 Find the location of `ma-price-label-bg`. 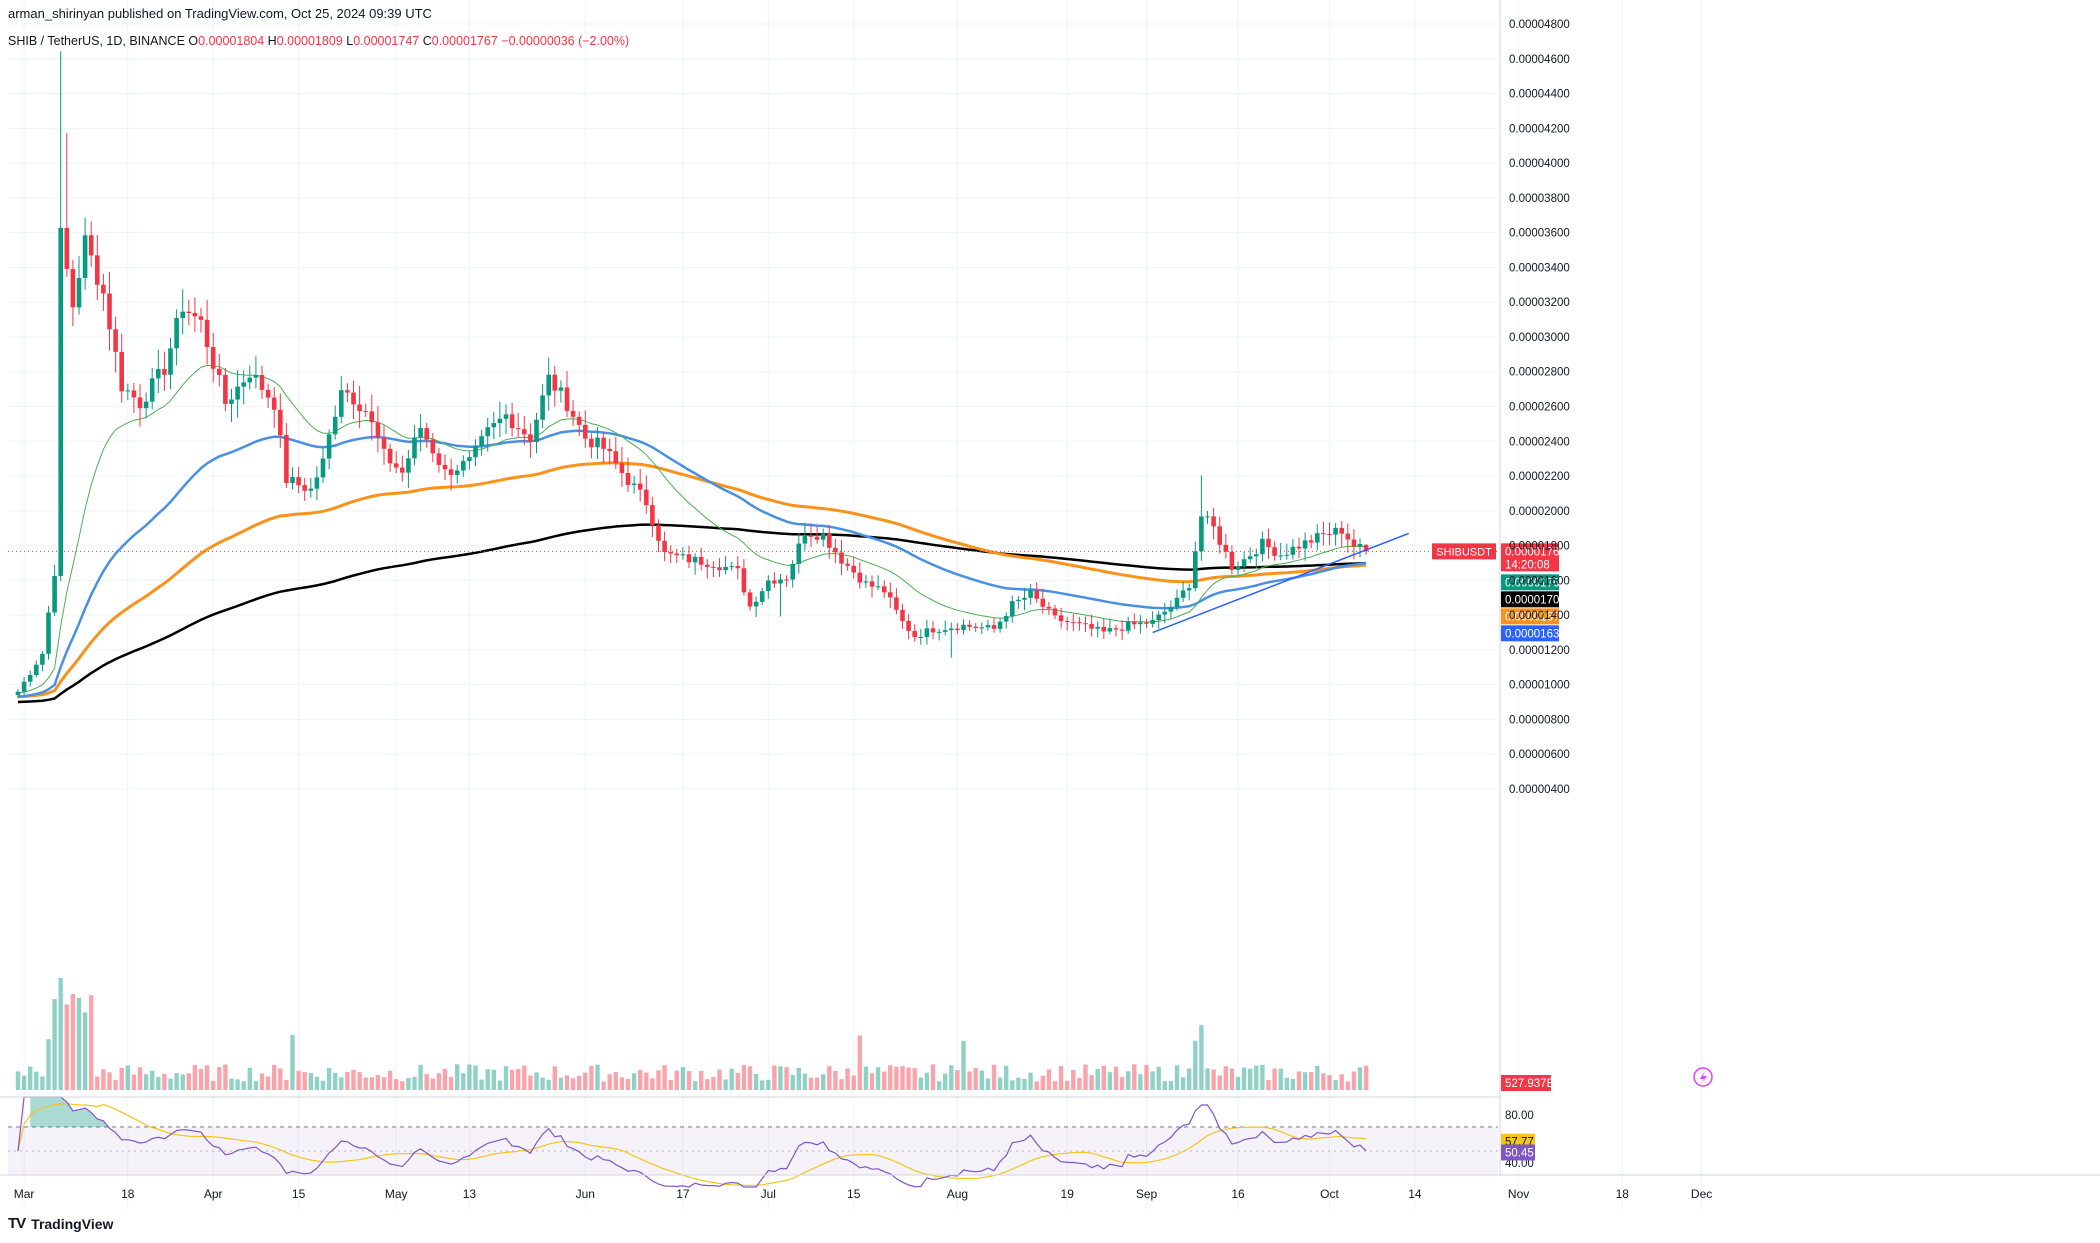

ma-price-label-bg is located at coordinates (1530, 599).